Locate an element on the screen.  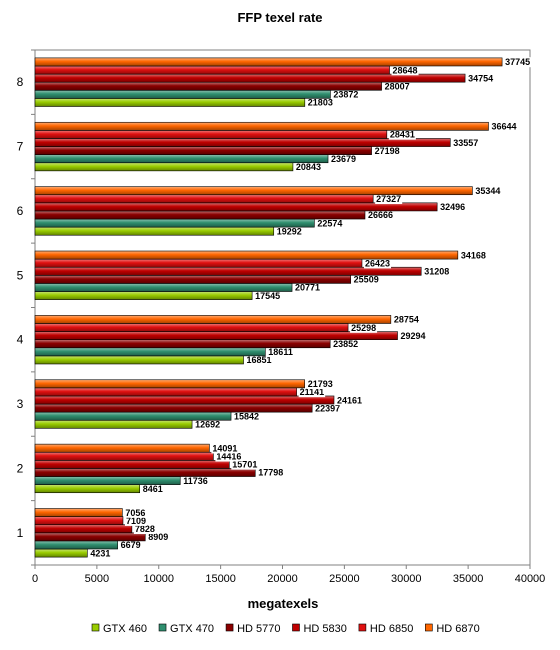
x-tick-label: 30000 is located at coordinates (406, 579).